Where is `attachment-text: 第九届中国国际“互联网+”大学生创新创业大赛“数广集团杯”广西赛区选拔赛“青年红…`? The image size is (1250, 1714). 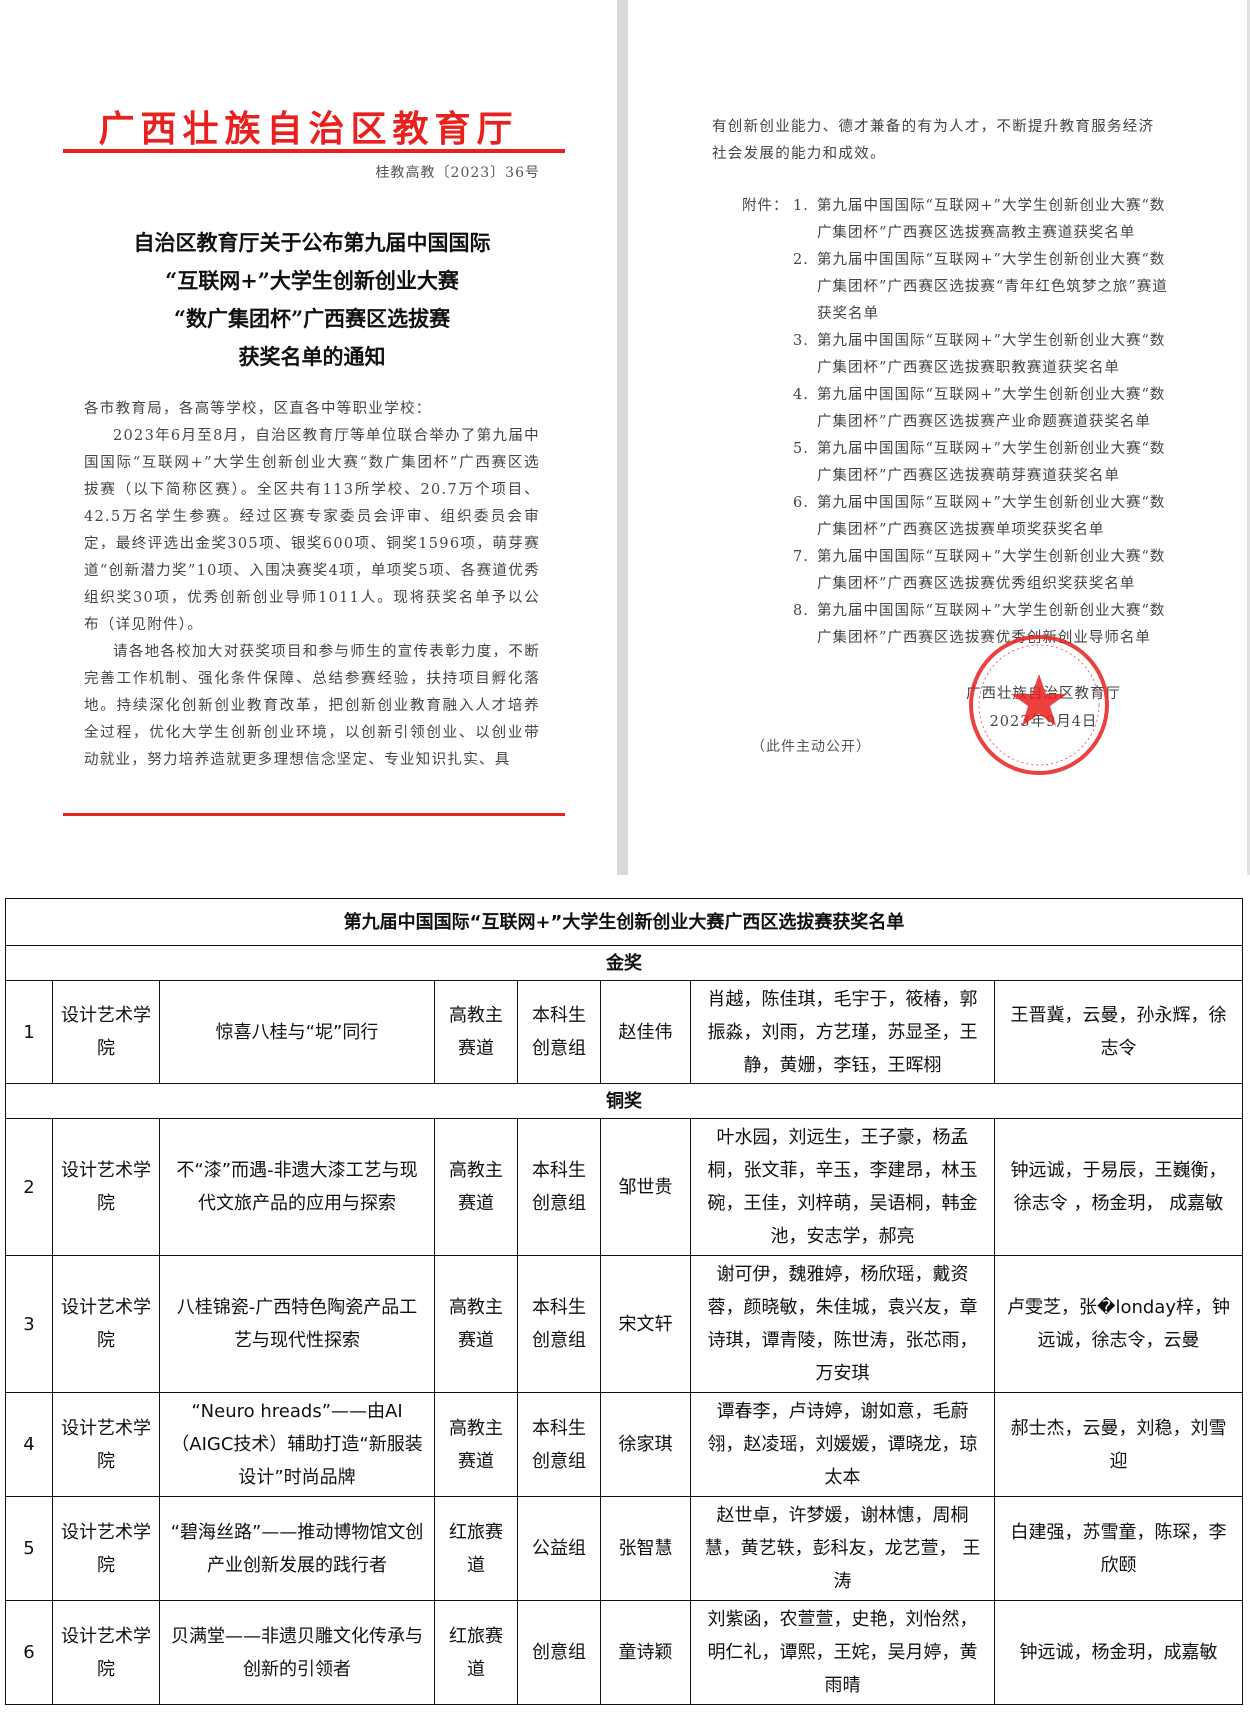
attachment-text: 第九届中国国际“互联网+”大学生创新创业大赛“数广集团杯”广西赛区选拔赛“青年红… is located at coordinates (992, 287).